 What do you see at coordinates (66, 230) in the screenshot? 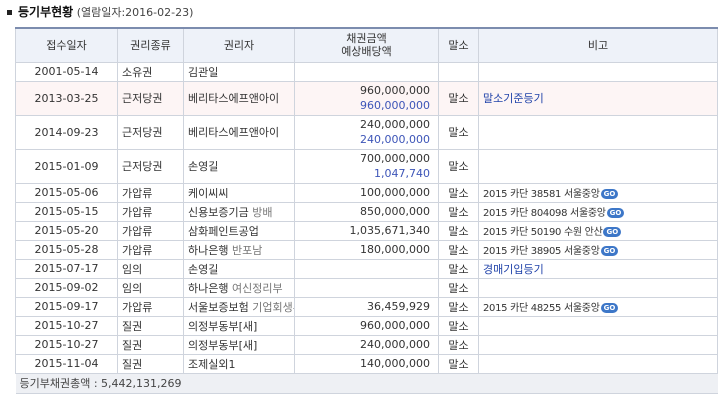
I see `cell-date: 2015-05-20` at bounding box center [66, 230].